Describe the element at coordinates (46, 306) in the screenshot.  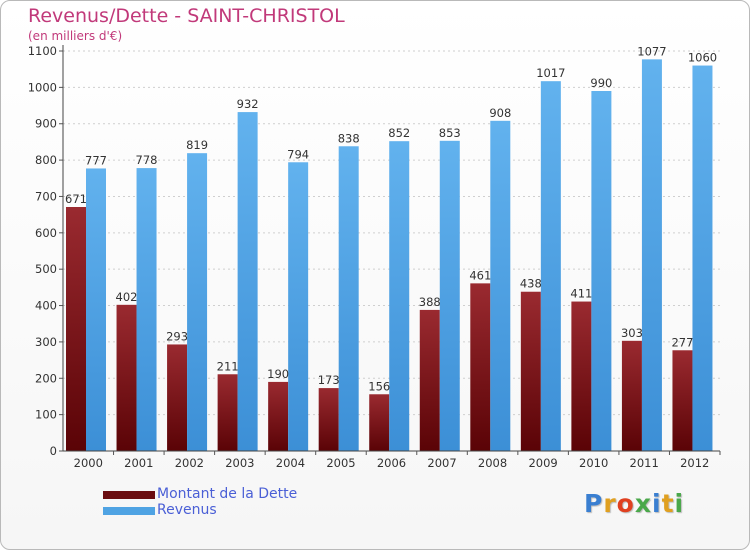
I see `y-tick-label: 400` at that location.